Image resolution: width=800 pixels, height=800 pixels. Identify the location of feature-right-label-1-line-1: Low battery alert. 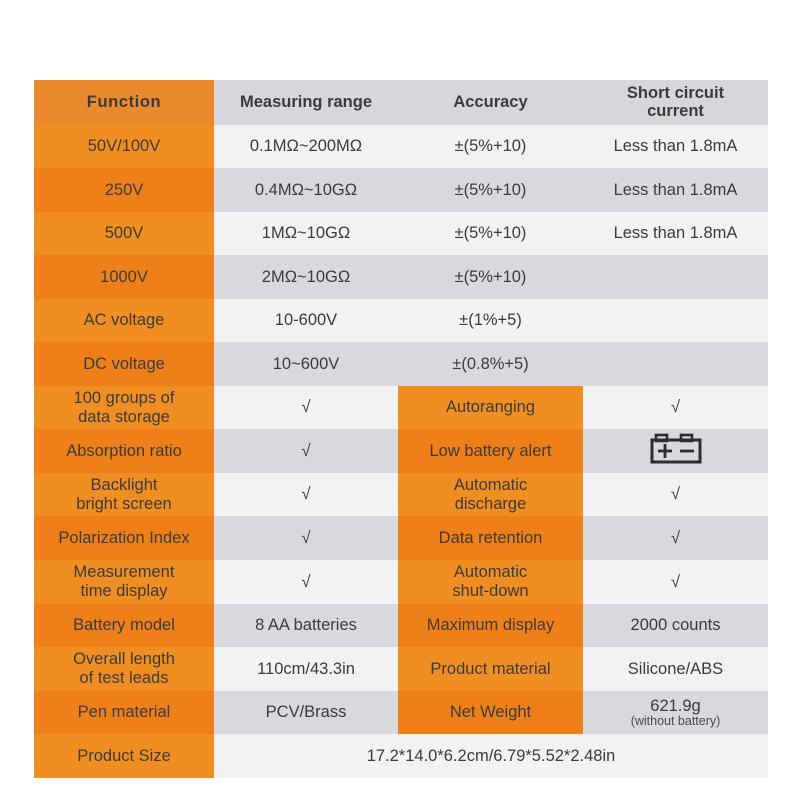
(490, 450).